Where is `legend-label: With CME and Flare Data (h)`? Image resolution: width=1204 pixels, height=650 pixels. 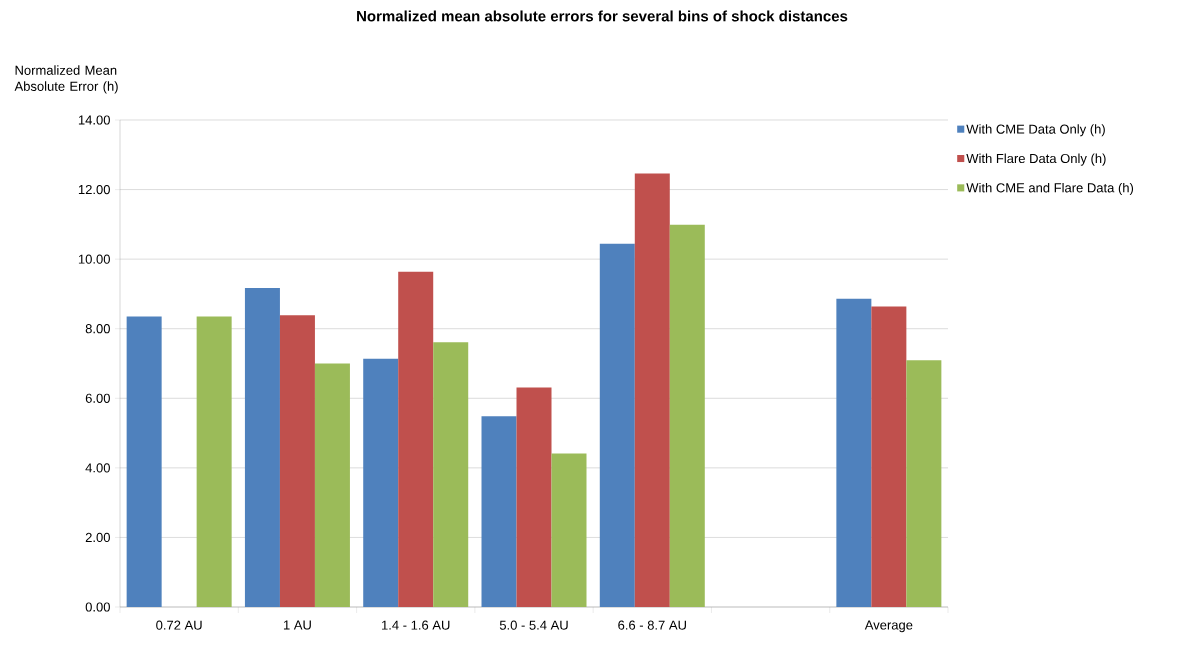
legend-label: With CME and Flare Data (h) is located at coordinates (1050, 188).